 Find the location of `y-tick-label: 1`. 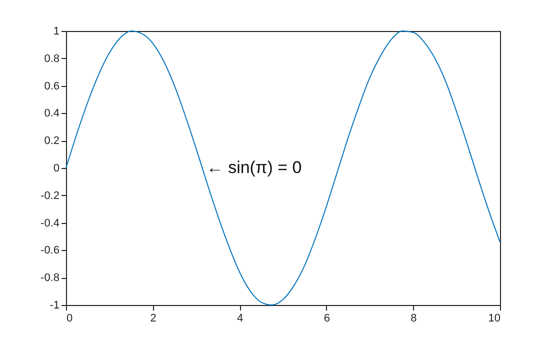

y-tick-label: 1 is located at coordinates (56, 32).